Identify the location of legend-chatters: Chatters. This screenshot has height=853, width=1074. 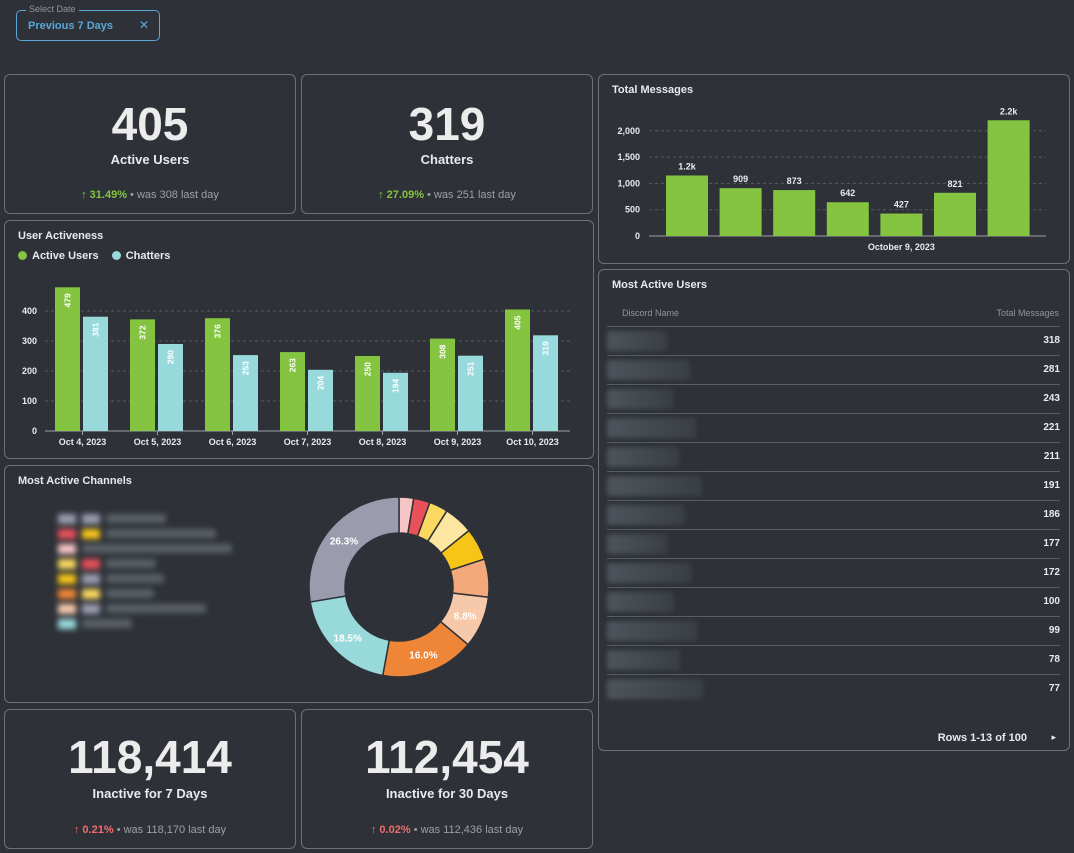
(140, 256).